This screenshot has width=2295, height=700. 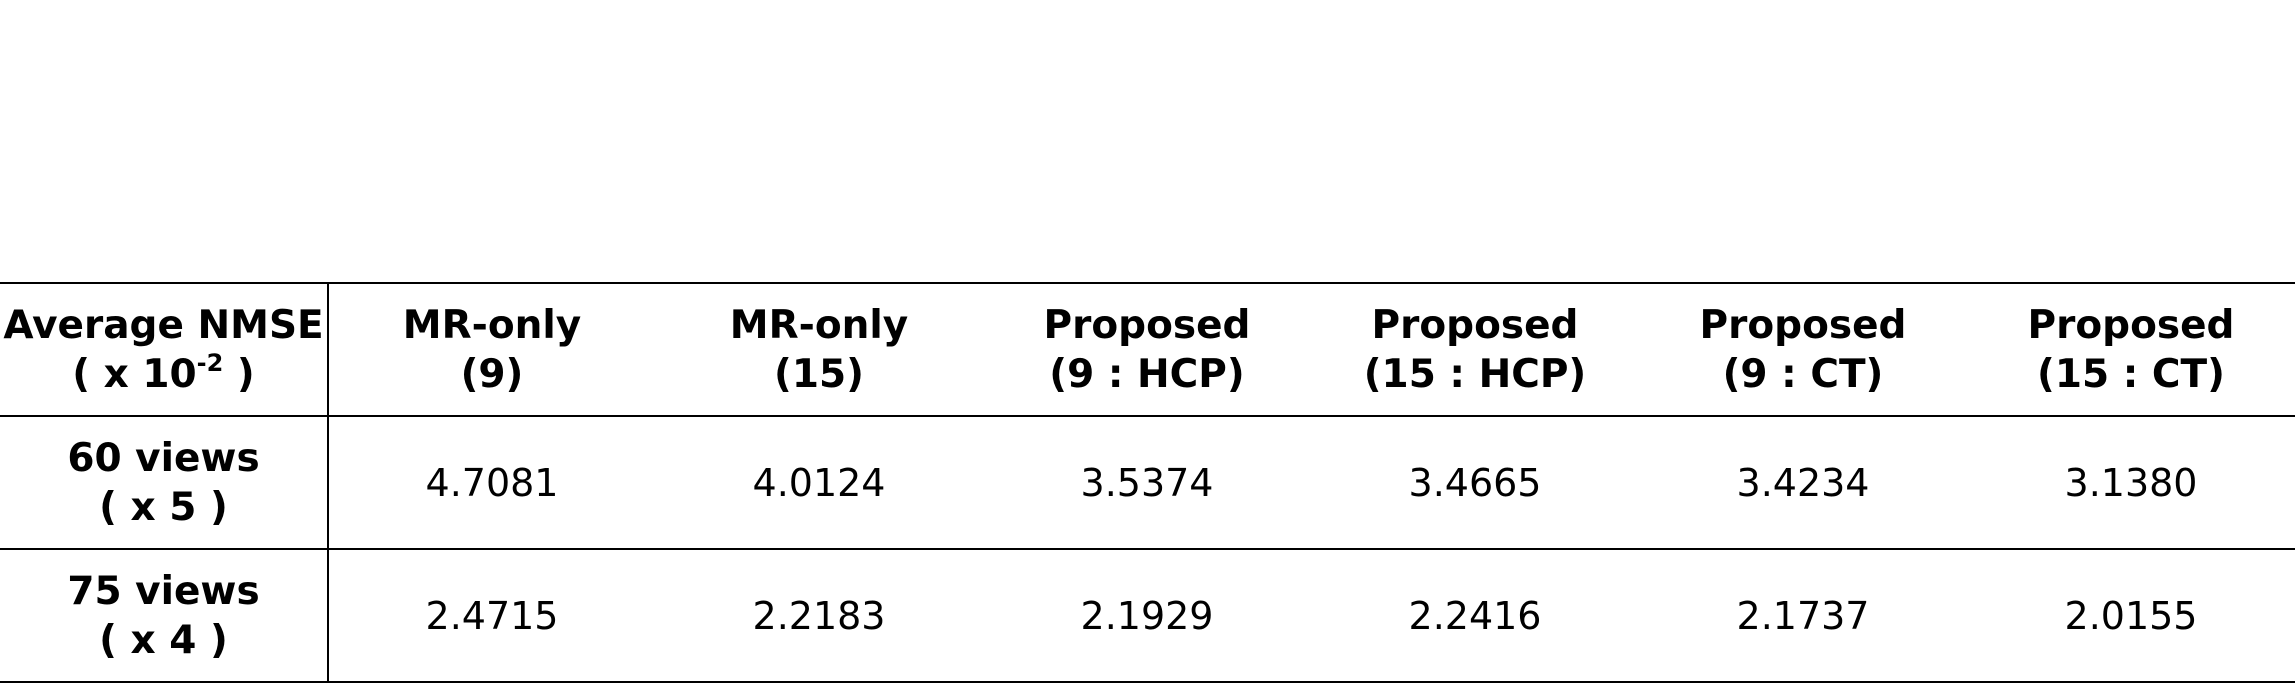 I want to click on table-cell: 2.2416, so click(x=1475, y=616).